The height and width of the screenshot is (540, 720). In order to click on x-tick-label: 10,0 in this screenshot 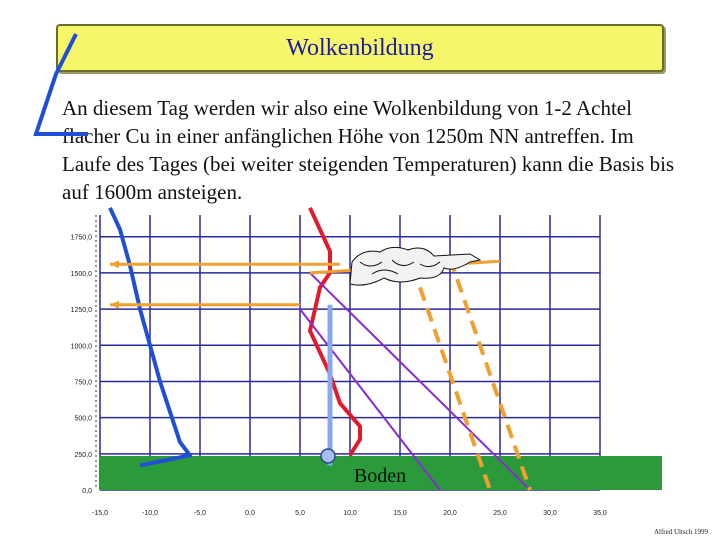, I will do `click(350, 513)`.